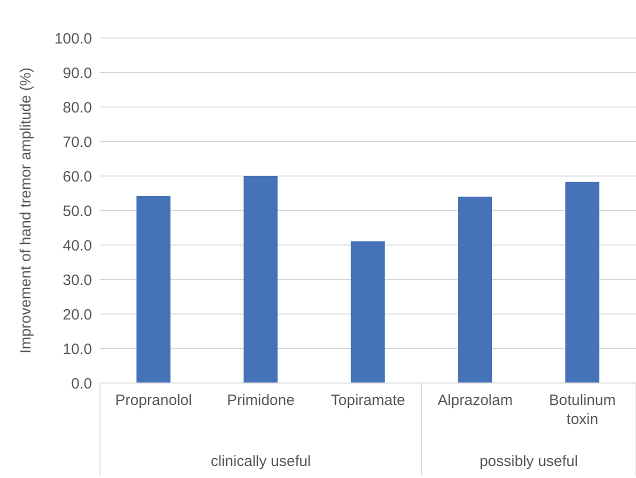 The width and height of the screenshot is (636, 478). What do you see at coordinates (73, 39) in the screenshot?
I see `y-tick-label: 100.0` at bounding box center [73, 39].